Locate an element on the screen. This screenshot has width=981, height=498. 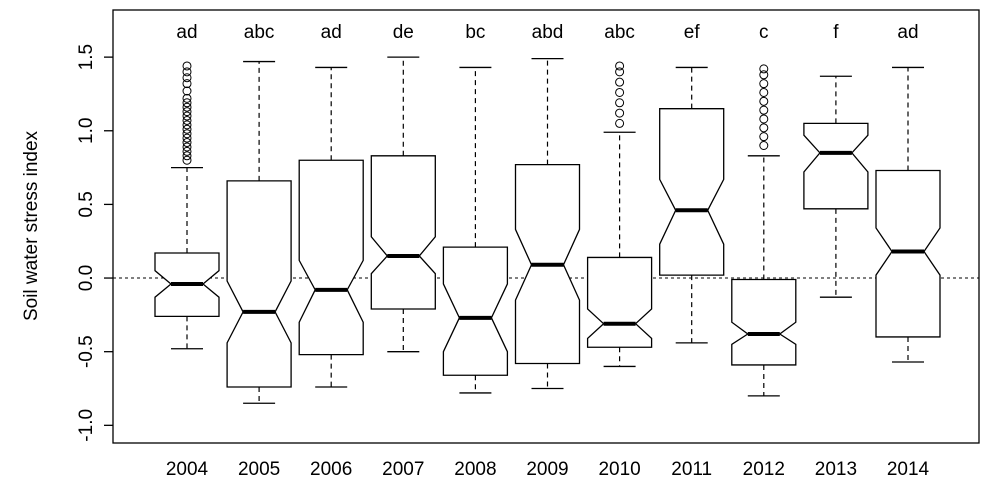
x-tick-label: 2005 is located at coordinates (259, 469).